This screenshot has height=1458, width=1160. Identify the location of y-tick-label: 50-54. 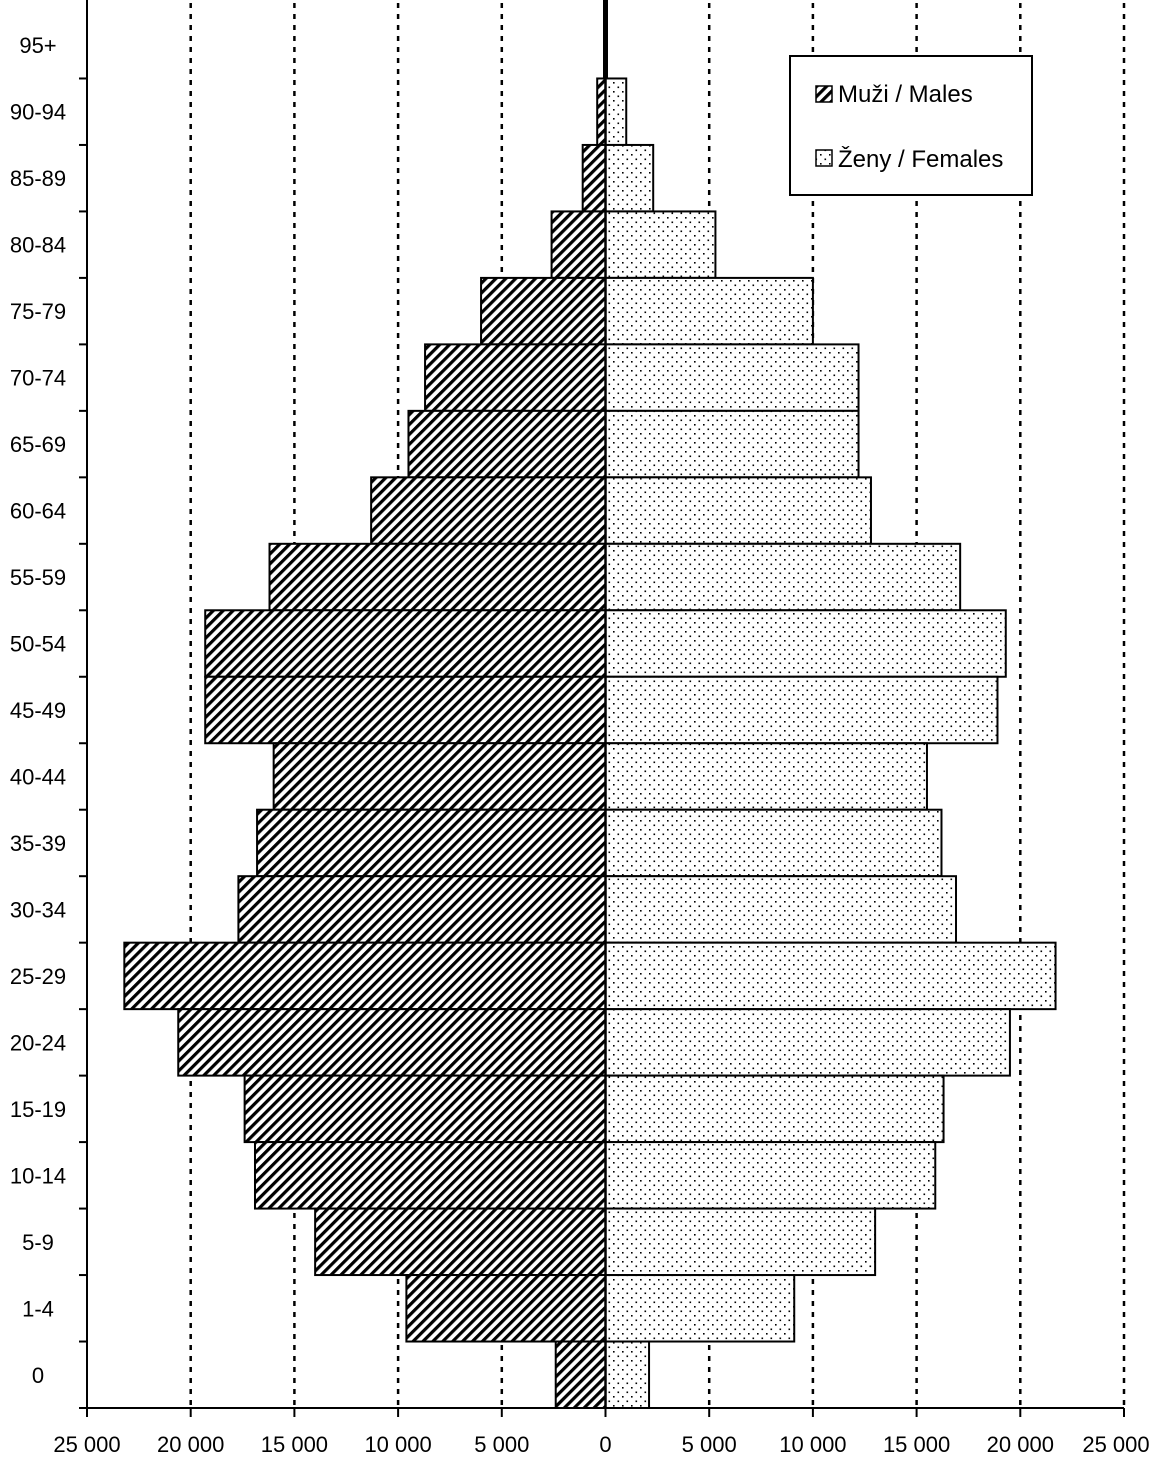
(38, 644).